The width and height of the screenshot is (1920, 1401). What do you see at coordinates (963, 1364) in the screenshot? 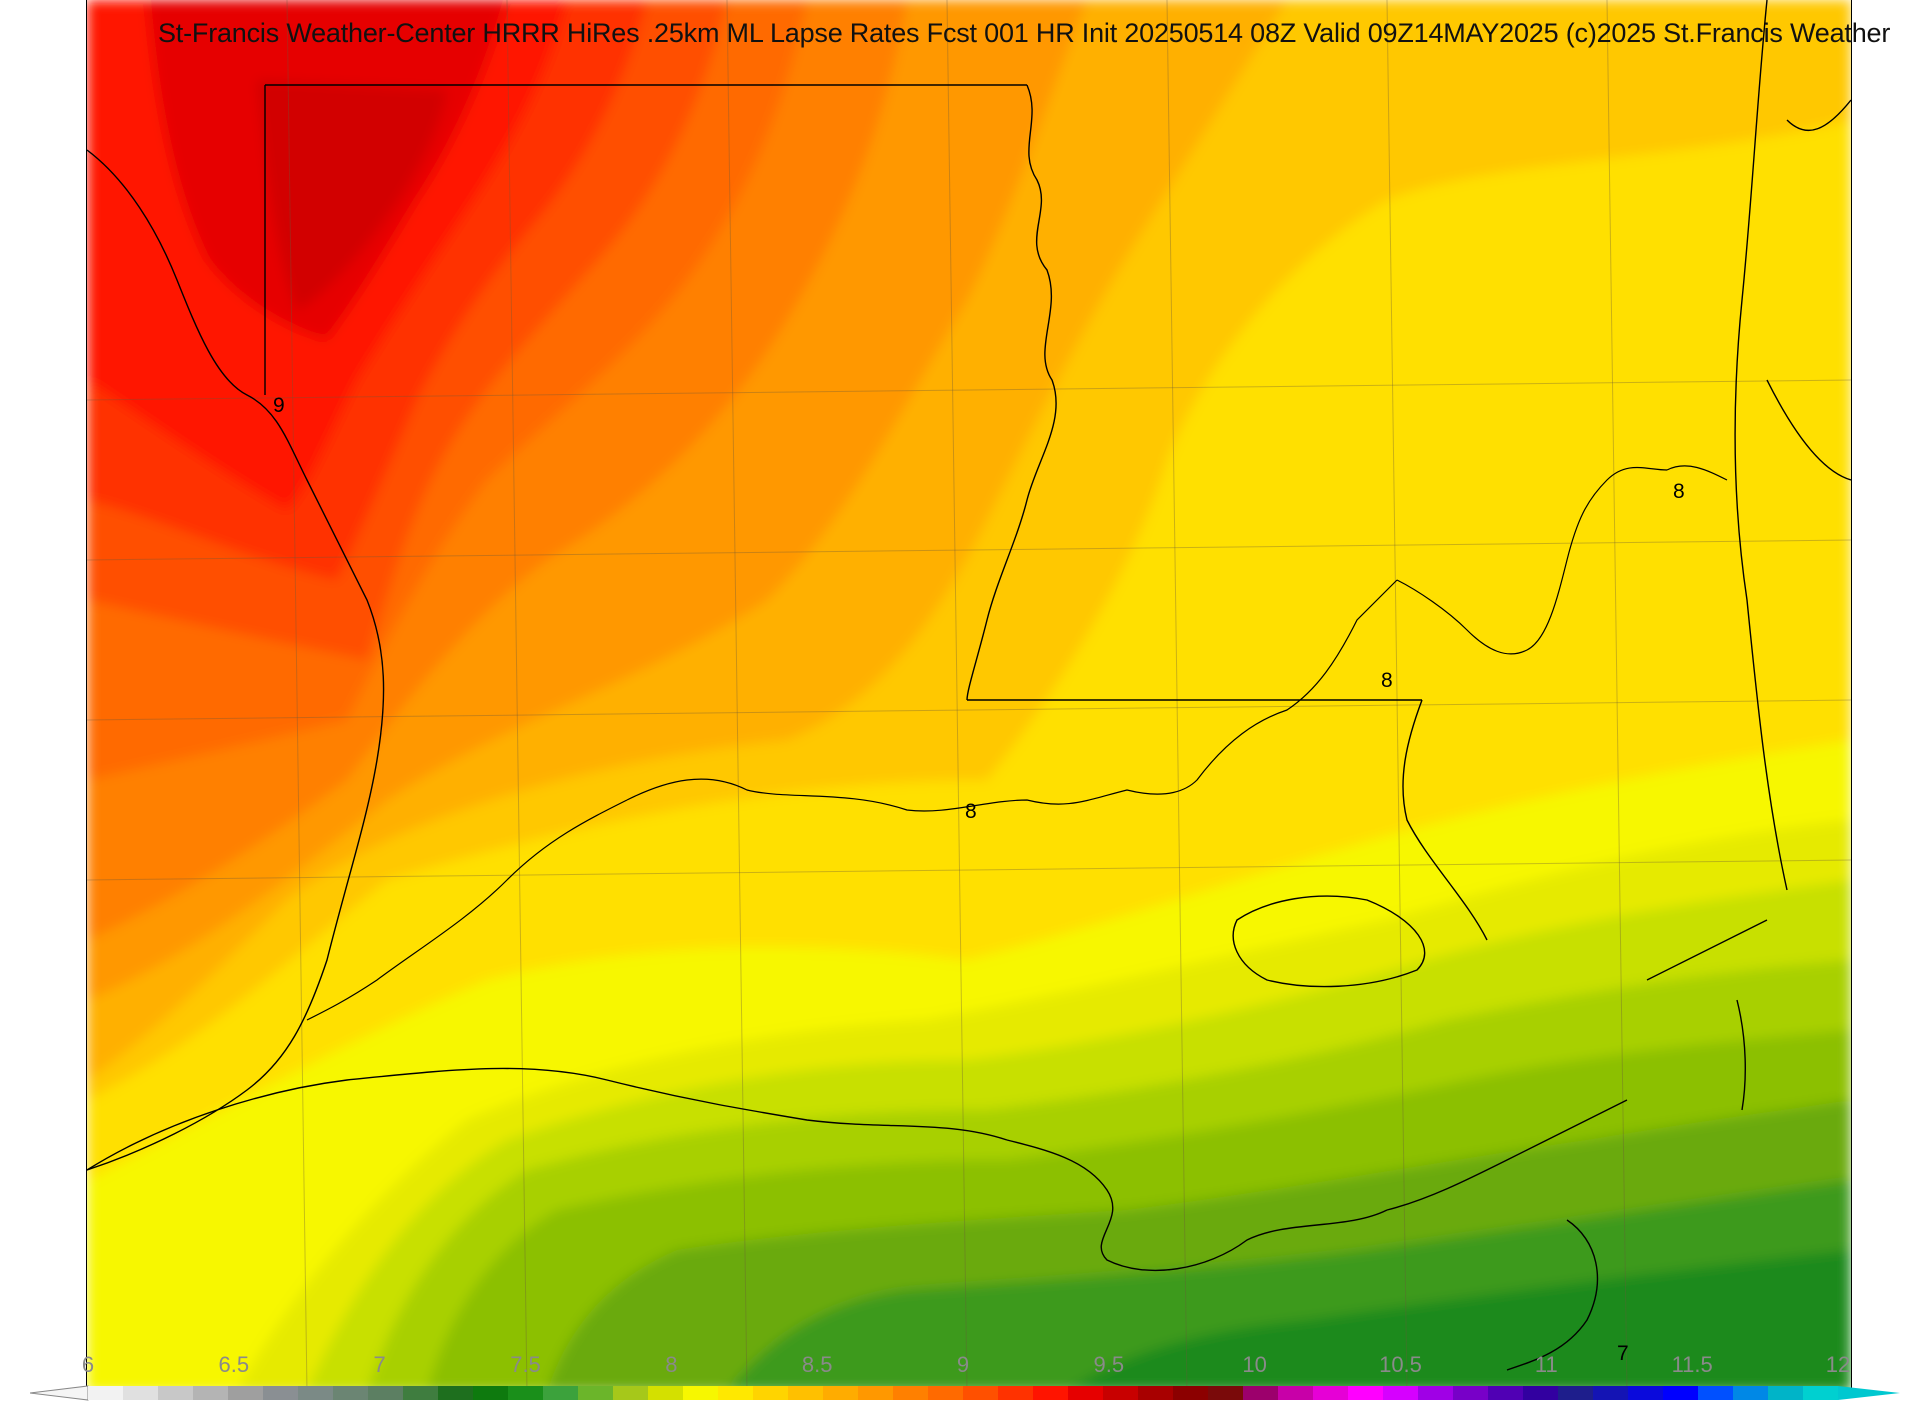
I see `colorbar-tick-label: 9` at bounding box center [963, 1364].